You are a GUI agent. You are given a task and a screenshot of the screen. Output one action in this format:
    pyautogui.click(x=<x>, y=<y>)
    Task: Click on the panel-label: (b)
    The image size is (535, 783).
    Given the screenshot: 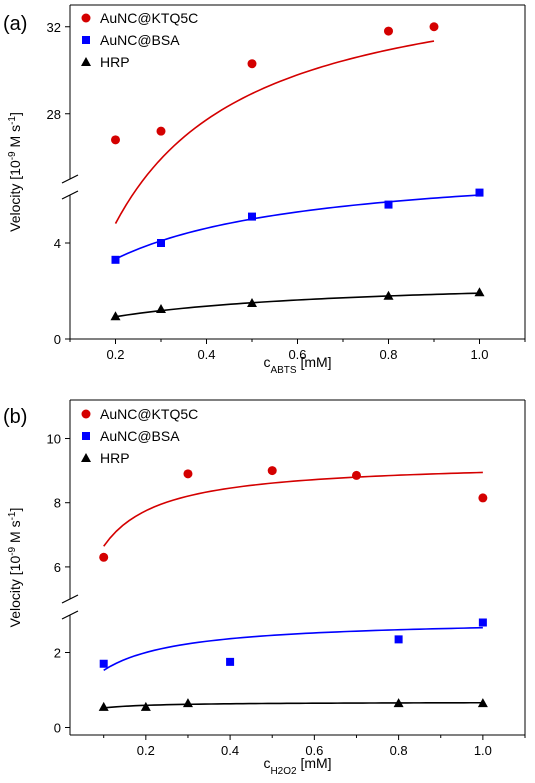 What is the action you would take?
    pyautogui.click(x=15, y=417)
    